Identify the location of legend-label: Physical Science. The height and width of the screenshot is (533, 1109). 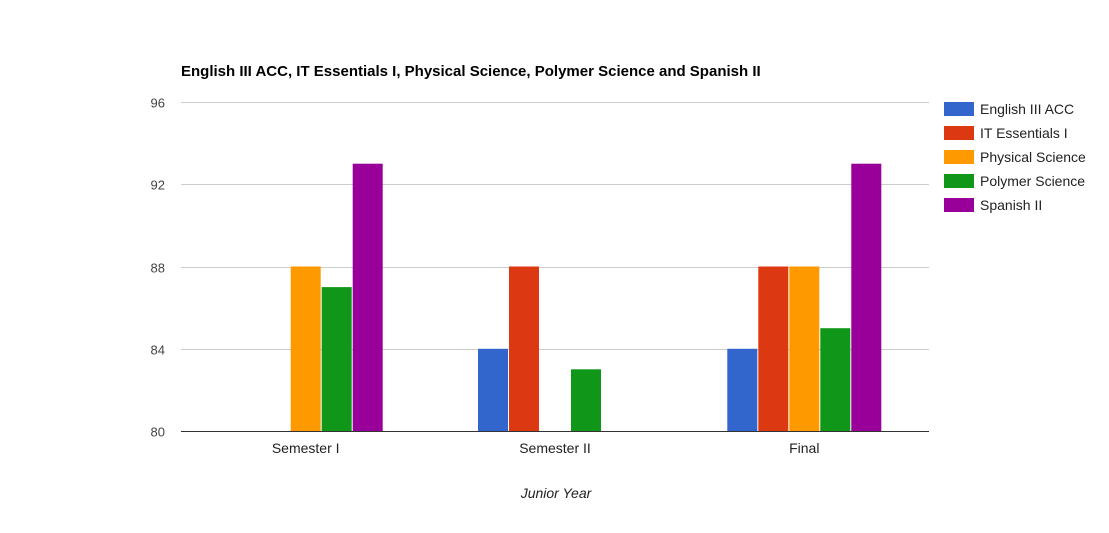
(1033, 157).